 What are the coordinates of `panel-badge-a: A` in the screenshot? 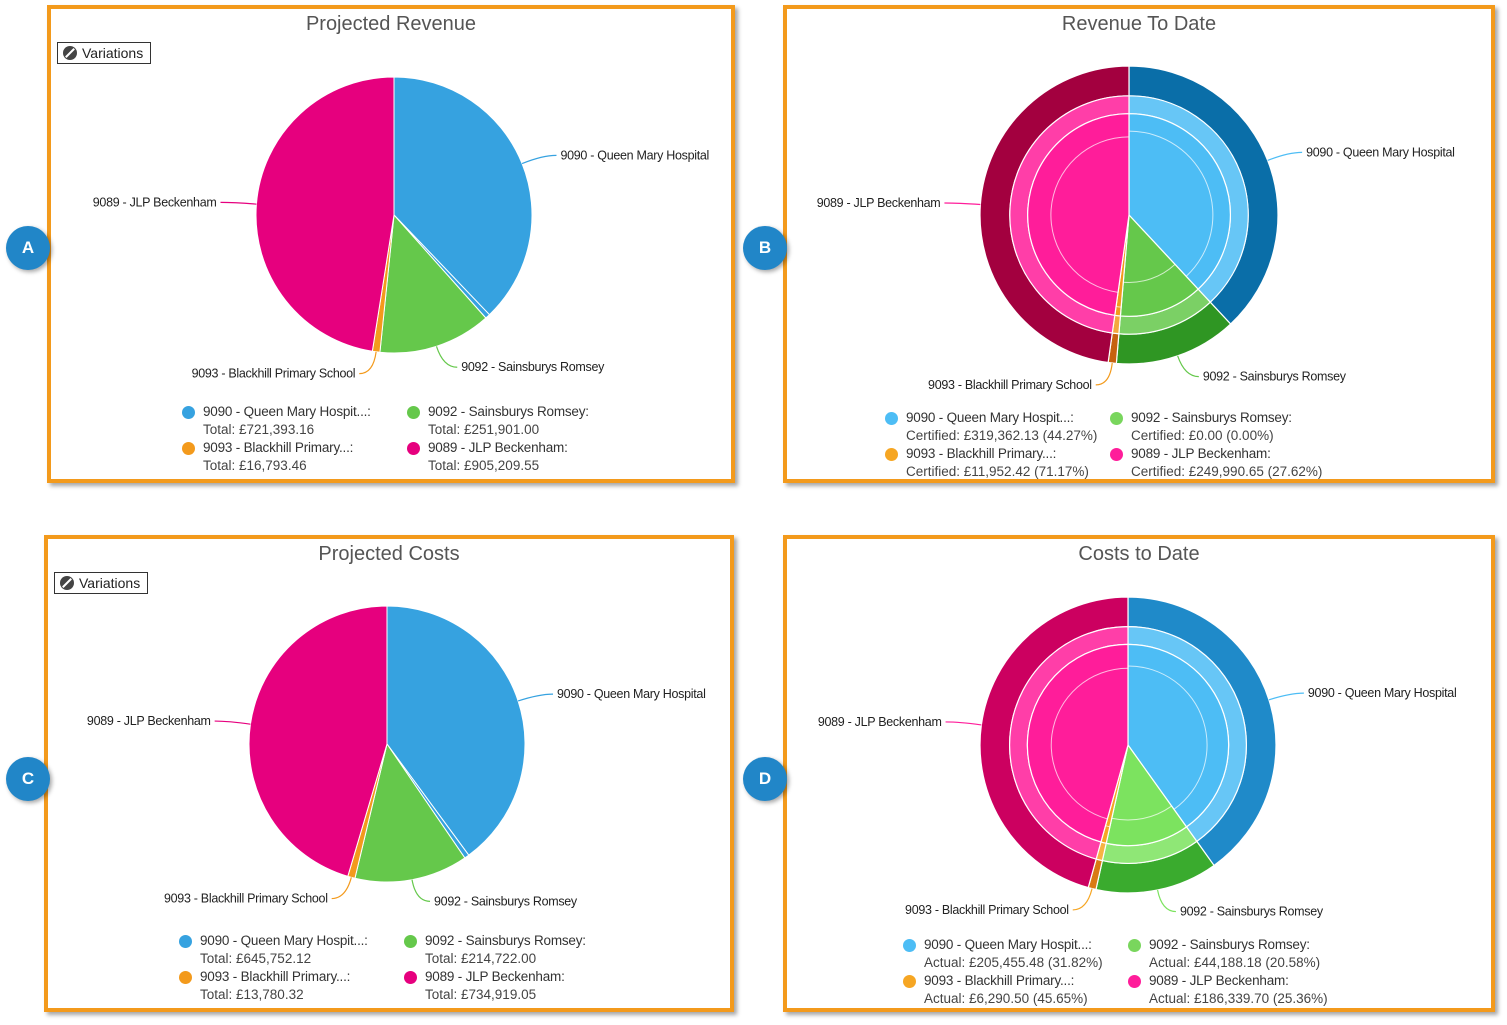 It's located at (28, 248).